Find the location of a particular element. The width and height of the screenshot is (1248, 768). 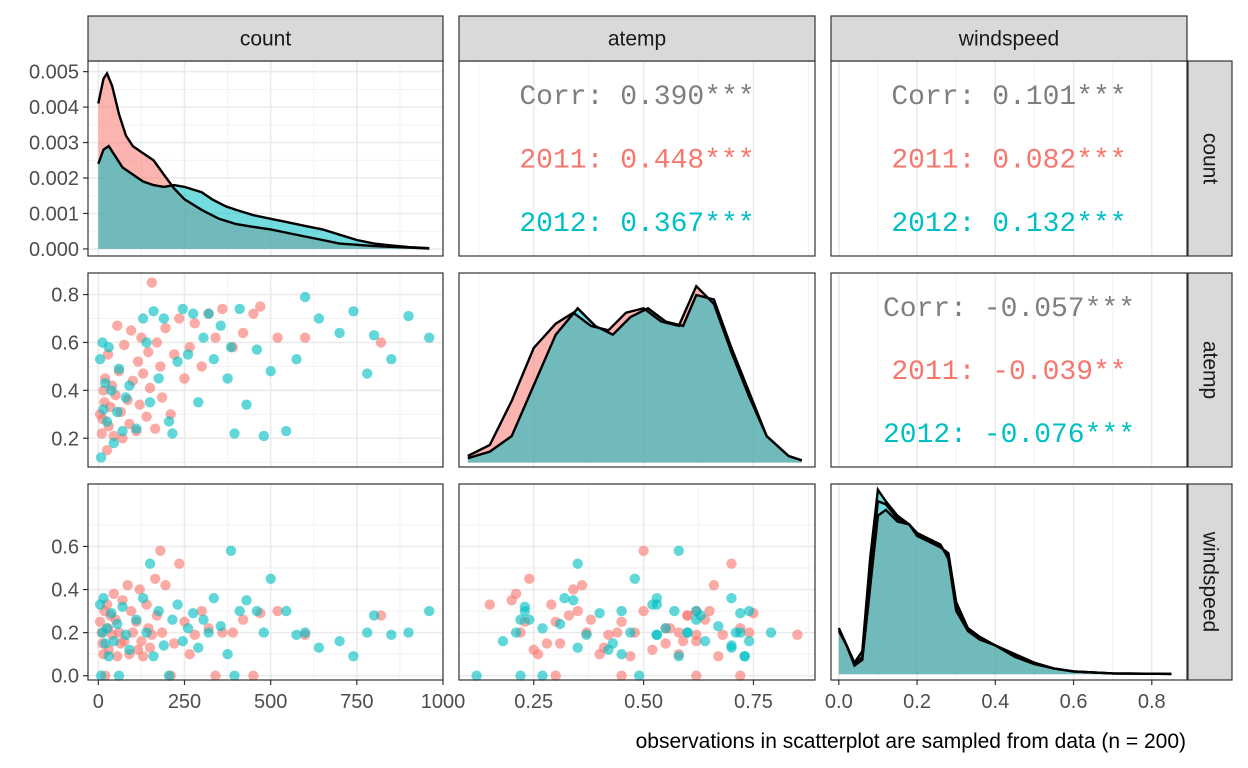

x-tick-label-atemp: 0.25 is located at coordinates (533, 702).